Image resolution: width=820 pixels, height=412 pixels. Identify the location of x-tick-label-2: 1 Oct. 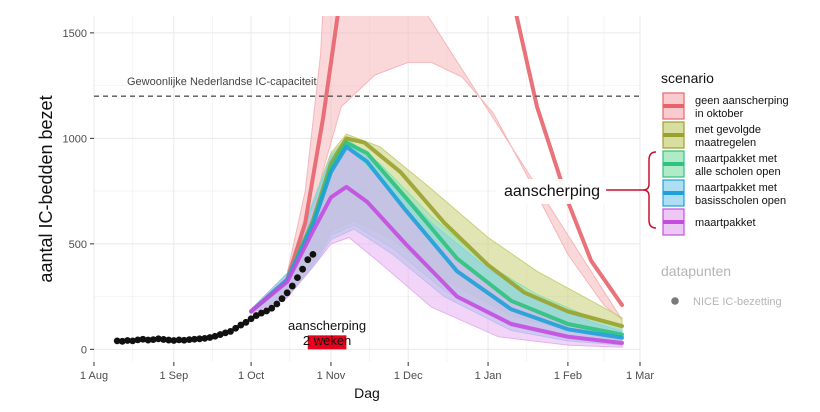
(251, 376).